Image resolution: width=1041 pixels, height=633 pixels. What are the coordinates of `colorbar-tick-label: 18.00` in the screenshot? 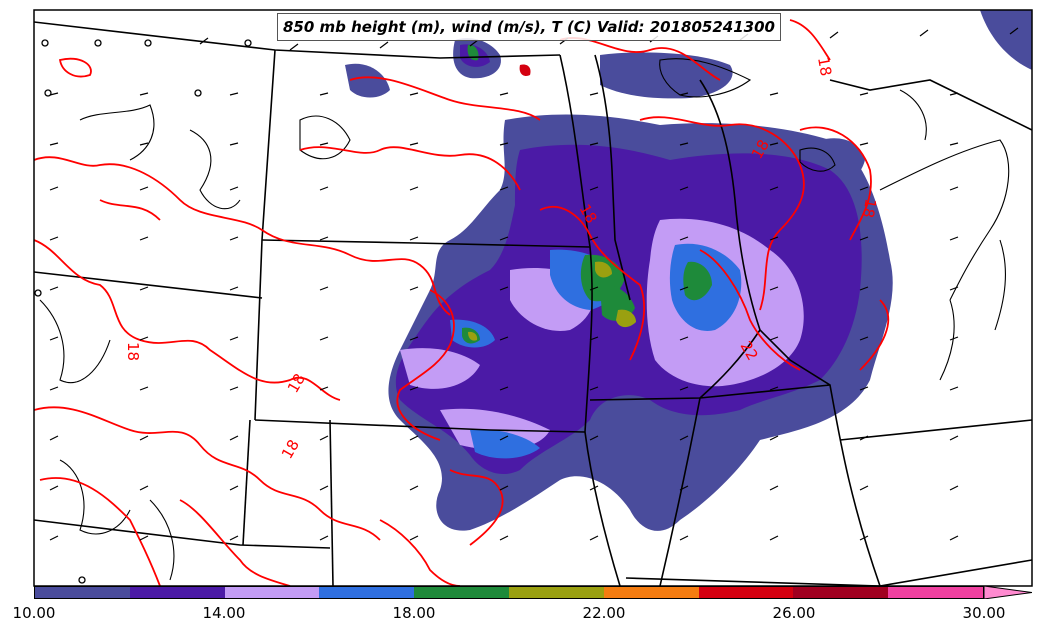 It's located at (414, 613).